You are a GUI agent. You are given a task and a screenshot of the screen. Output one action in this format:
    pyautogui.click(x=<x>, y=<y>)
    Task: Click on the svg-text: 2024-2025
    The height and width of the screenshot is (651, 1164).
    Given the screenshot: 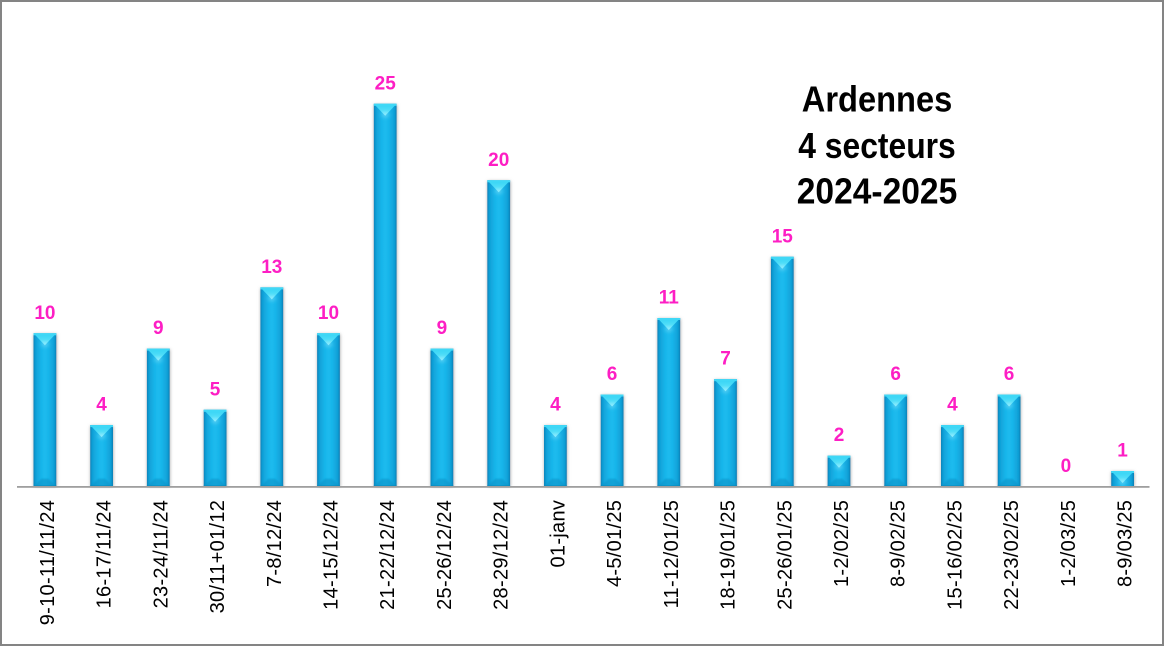 What is the action you would take?
    pyautogui.click(x=877, y=190)
    